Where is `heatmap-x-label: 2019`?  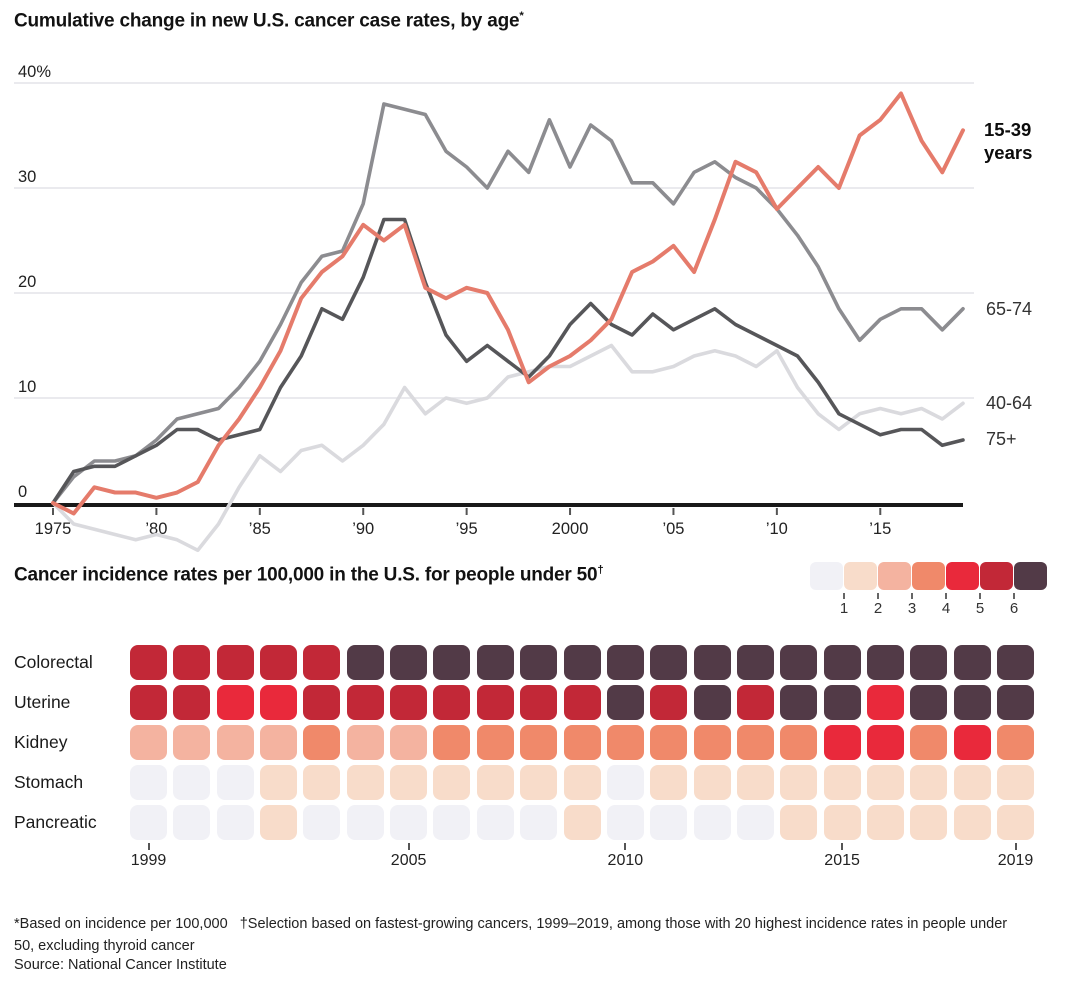
heatmap-x-label: 2019 is located at coordinates (1015, 860).